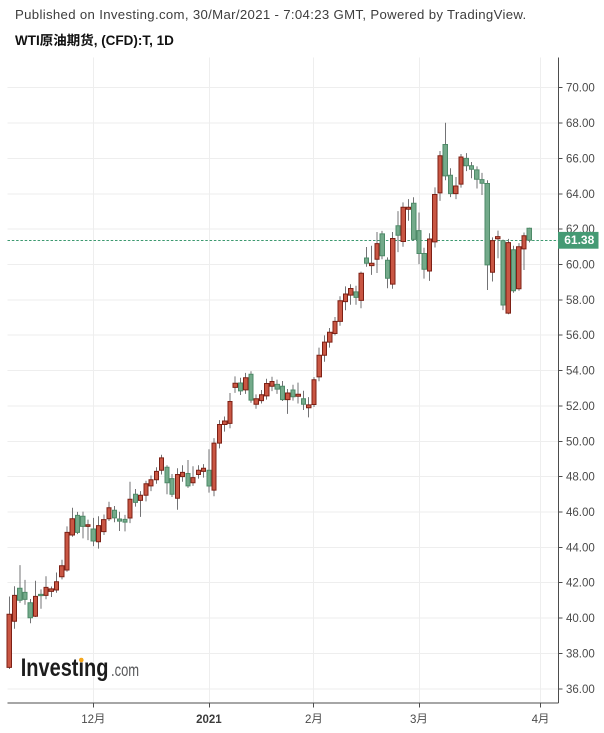 The height and width of the screenshot is (733, 604). What do you see at coordinates (65, 668) in the screenshot?
I see `svg-text: Investing` at bounding box center [65, 668].